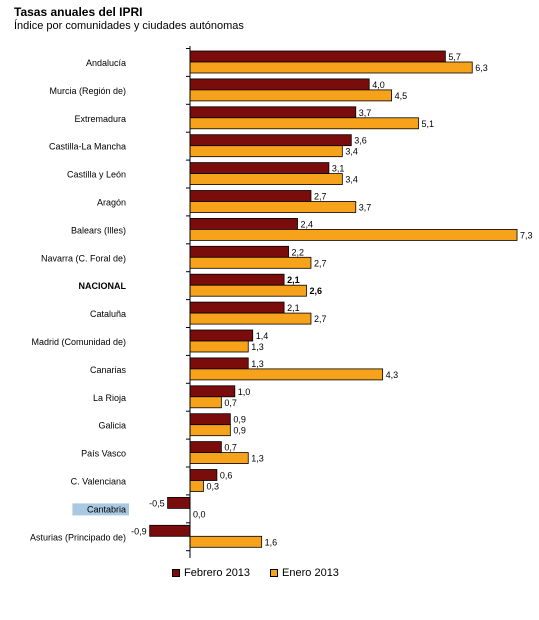 Image resolution: width=539 pixels, height=620 pixels. Describe the element at coordinates (98, 230) in the screenshot. I see `category-label: Balears (Illes)` at that location.